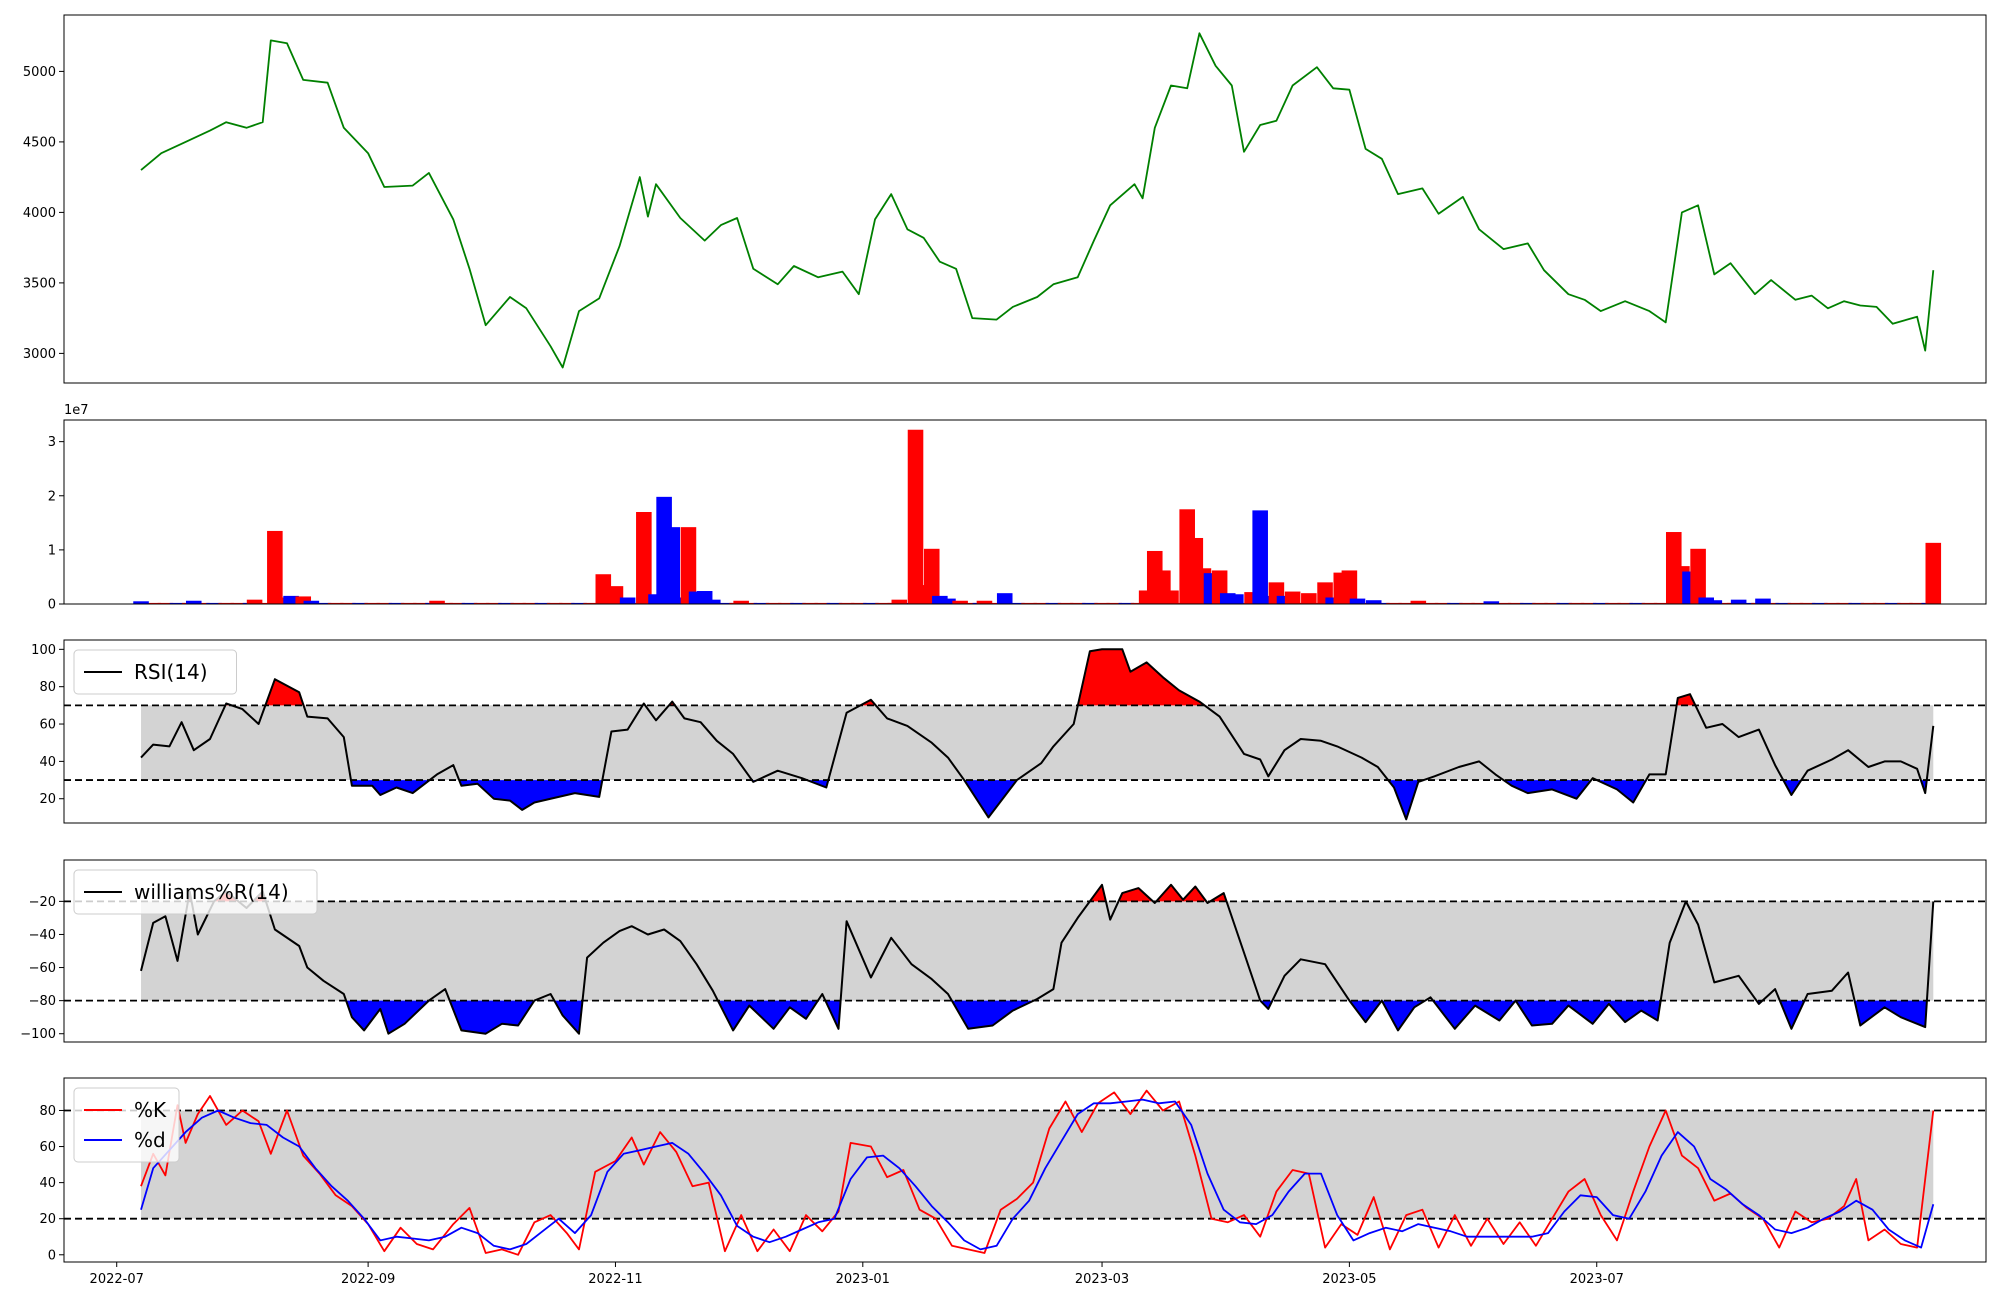 This screenshot has height=1300, width=2000. I want to click on rsi-panel: 20 40 60 80 100 RSI(14), so click(1009, 731).